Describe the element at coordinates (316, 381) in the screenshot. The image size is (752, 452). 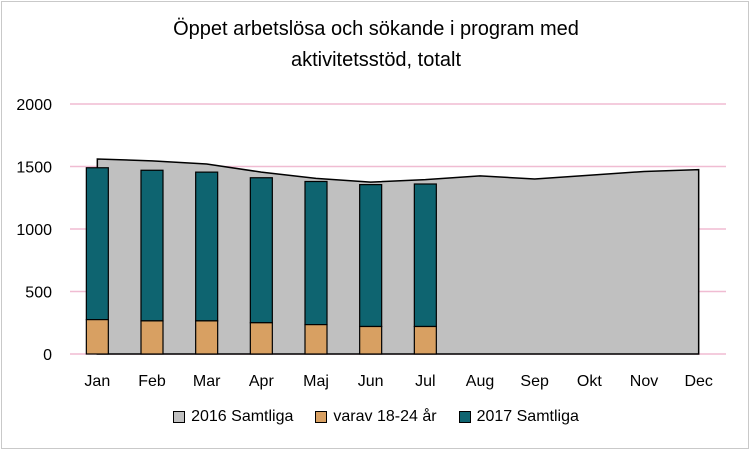
I see `x-tick-label-Maj: Maj` at that location.